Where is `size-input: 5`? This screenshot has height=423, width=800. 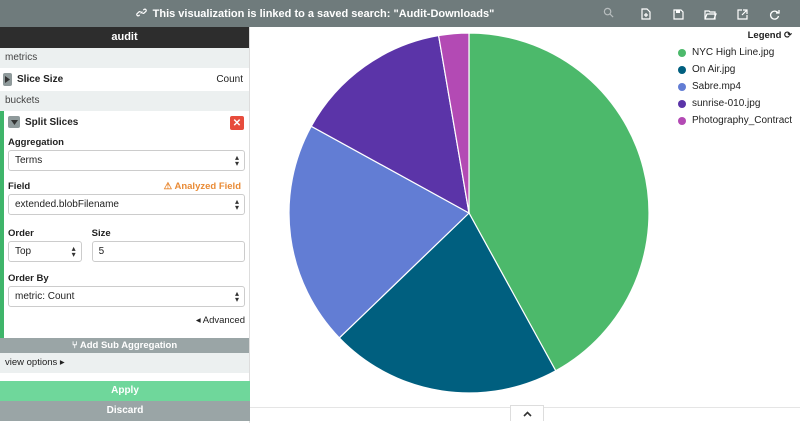
size-input: 5 is located at coordinates (168, 251).